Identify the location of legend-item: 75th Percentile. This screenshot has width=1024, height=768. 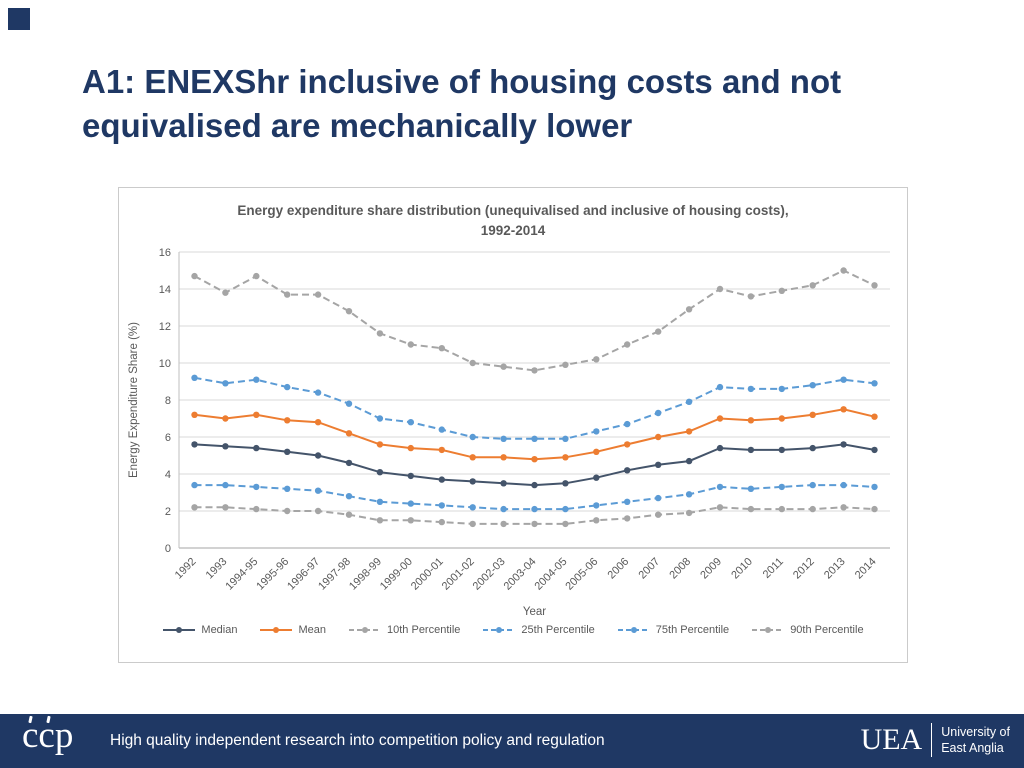
(673, 630).